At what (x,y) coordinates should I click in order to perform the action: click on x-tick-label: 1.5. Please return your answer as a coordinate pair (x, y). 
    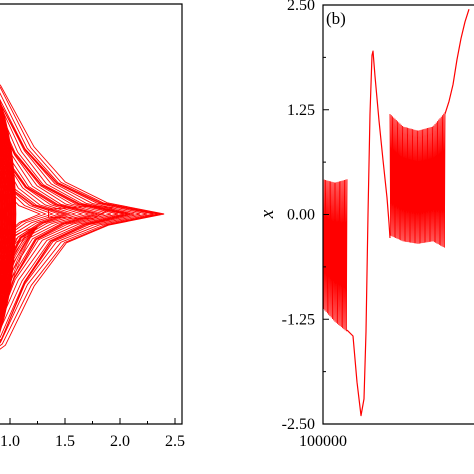
    Looking at the image, I should click on (65, 441).